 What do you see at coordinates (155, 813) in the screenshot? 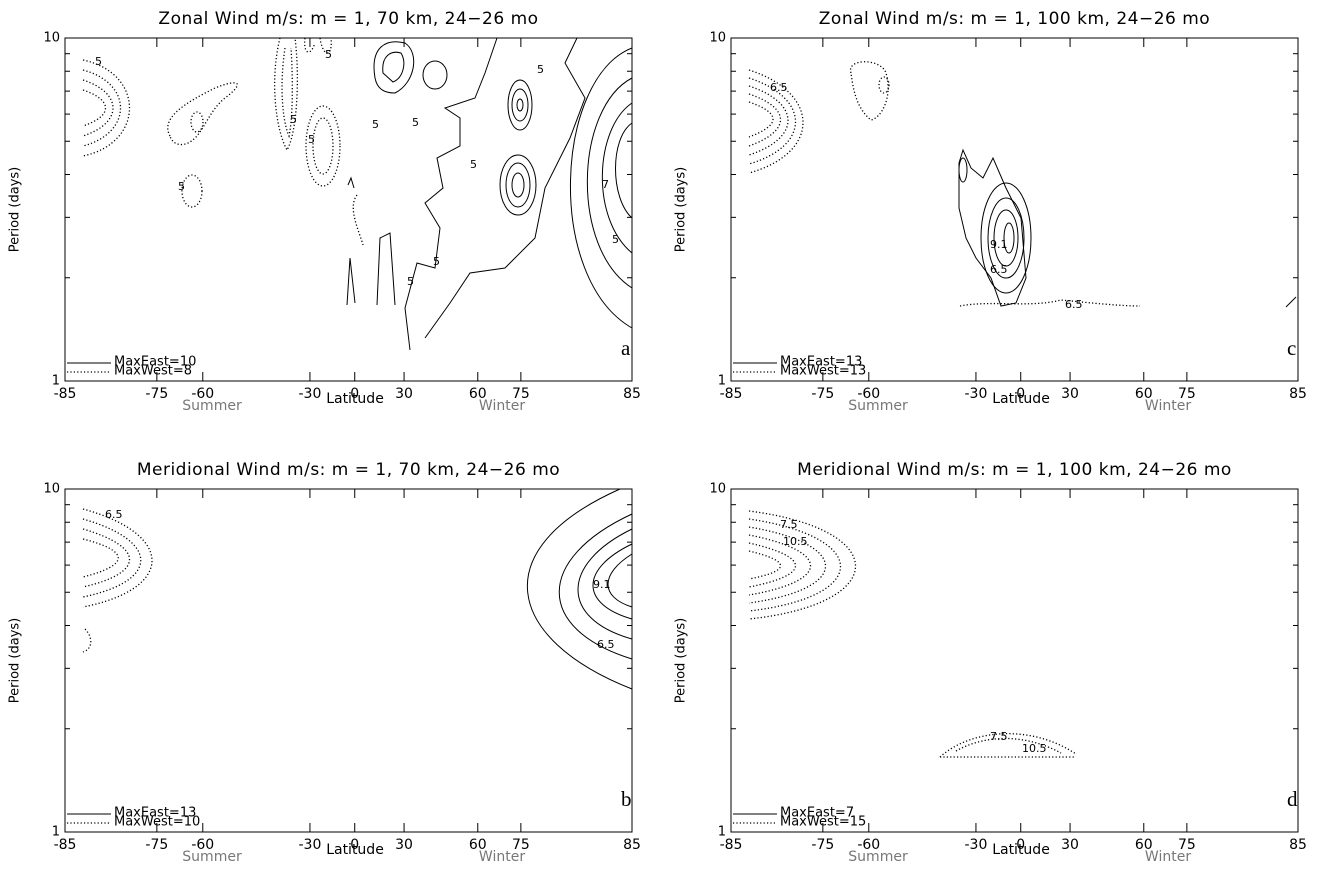
I see `legend-label: MaxEast=13` at bounding box center [155, 813].